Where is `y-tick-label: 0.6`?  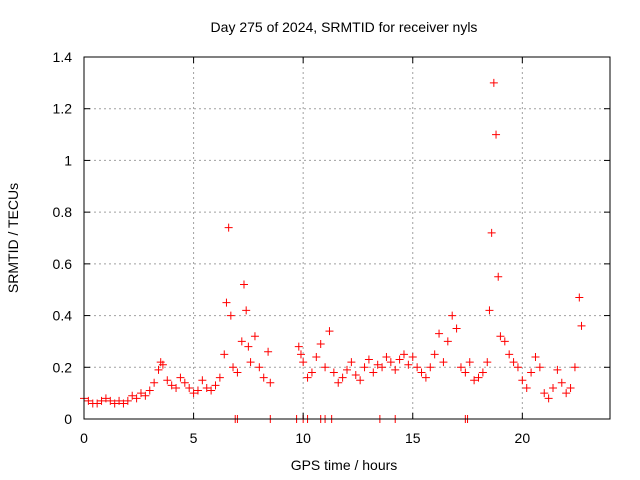
y-tick-label: 0.6 is located at coordinates (63, 264).